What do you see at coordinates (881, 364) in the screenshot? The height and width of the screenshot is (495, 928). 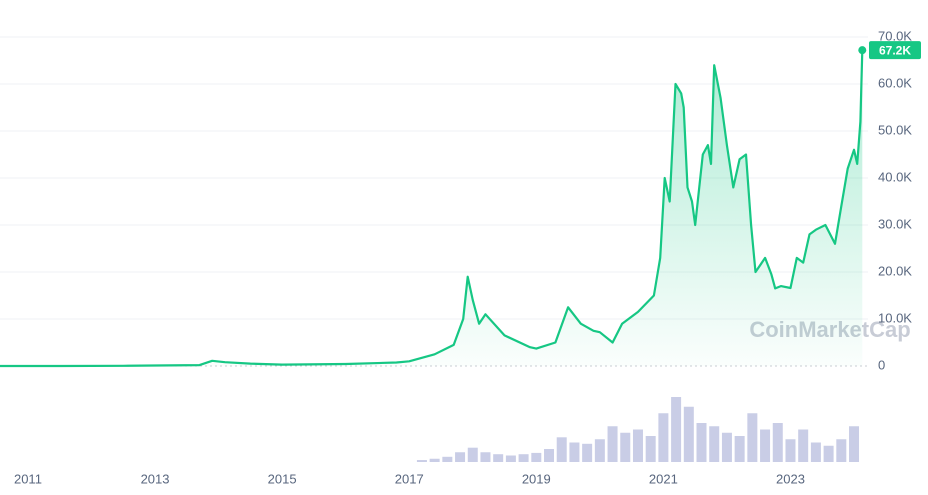 I see `y-tick-label: 0` at bounding box center [881, 364].